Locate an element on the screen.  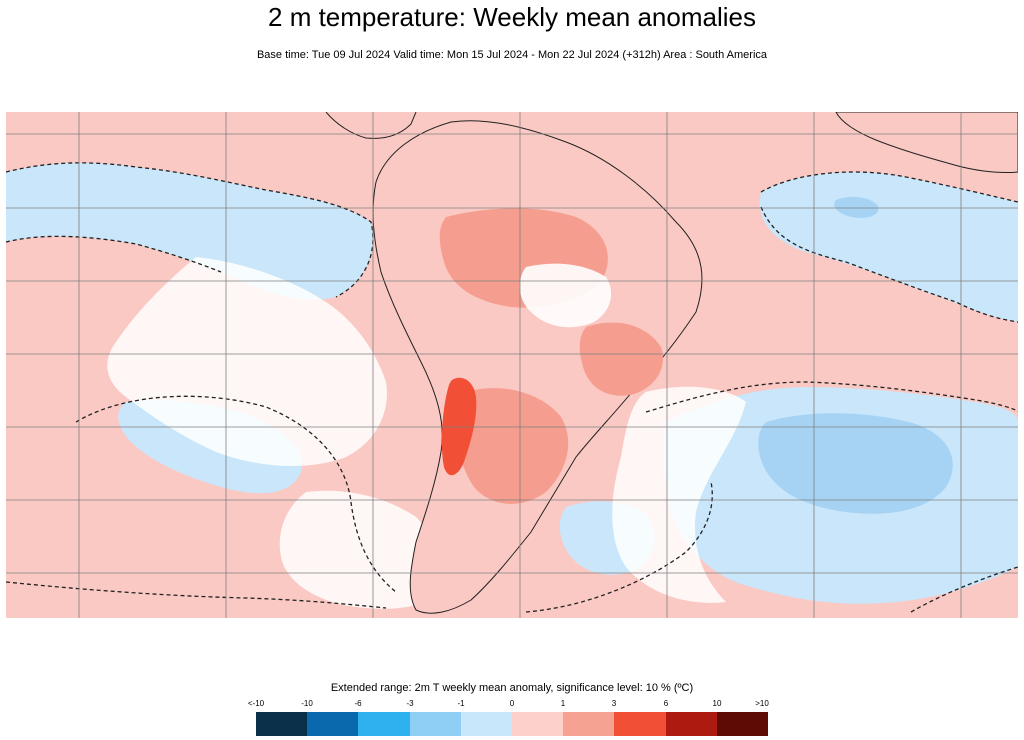
contour-south-pacific is located at coordinates (236, 494).